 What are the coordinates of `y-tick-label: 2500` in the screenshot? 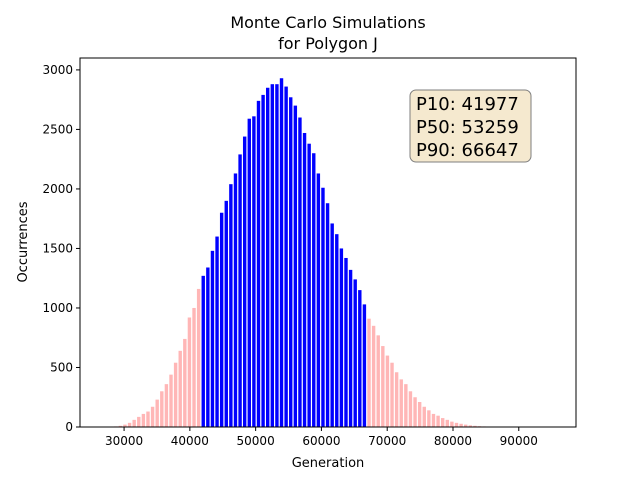 It's located at (57, 129).